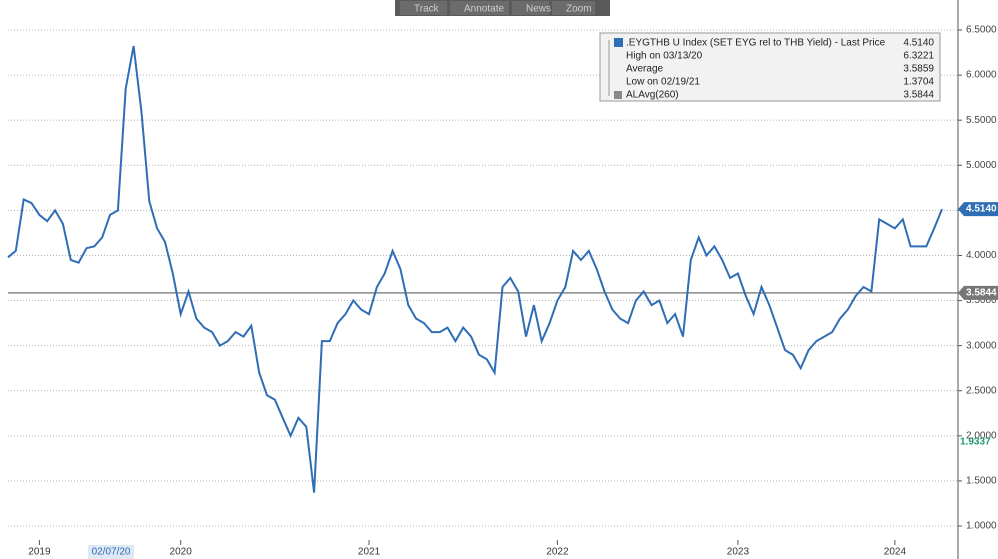  What do you see at coordinates (918, 43) in the screenshot?
I see `legend-value: 4.5140` at bounding box center [918, 43].